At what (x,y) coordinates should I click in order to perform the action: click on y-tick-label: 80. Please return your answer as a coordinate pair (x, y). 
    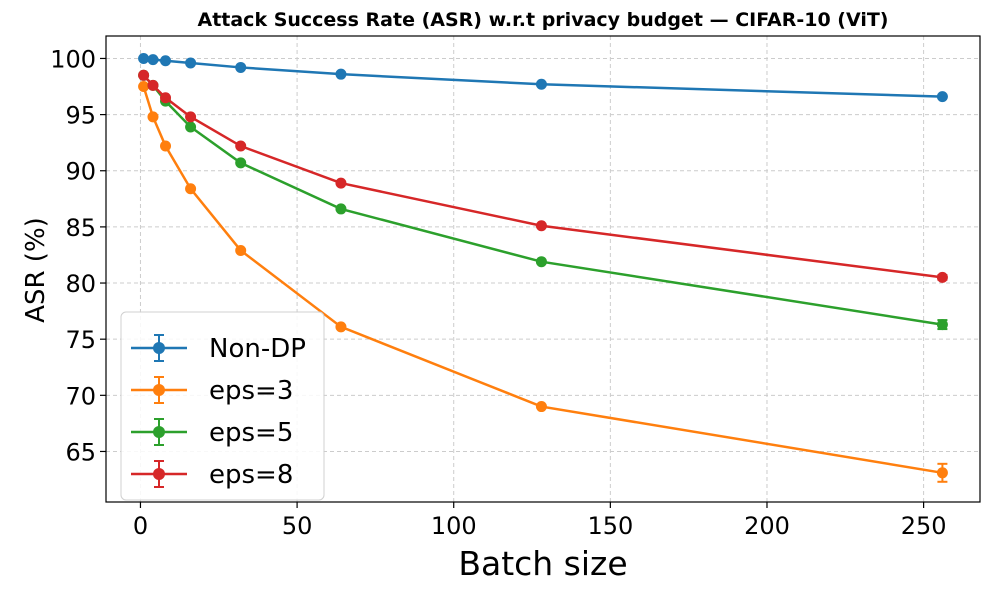
    Looking at the image, I should click on (80, 284).